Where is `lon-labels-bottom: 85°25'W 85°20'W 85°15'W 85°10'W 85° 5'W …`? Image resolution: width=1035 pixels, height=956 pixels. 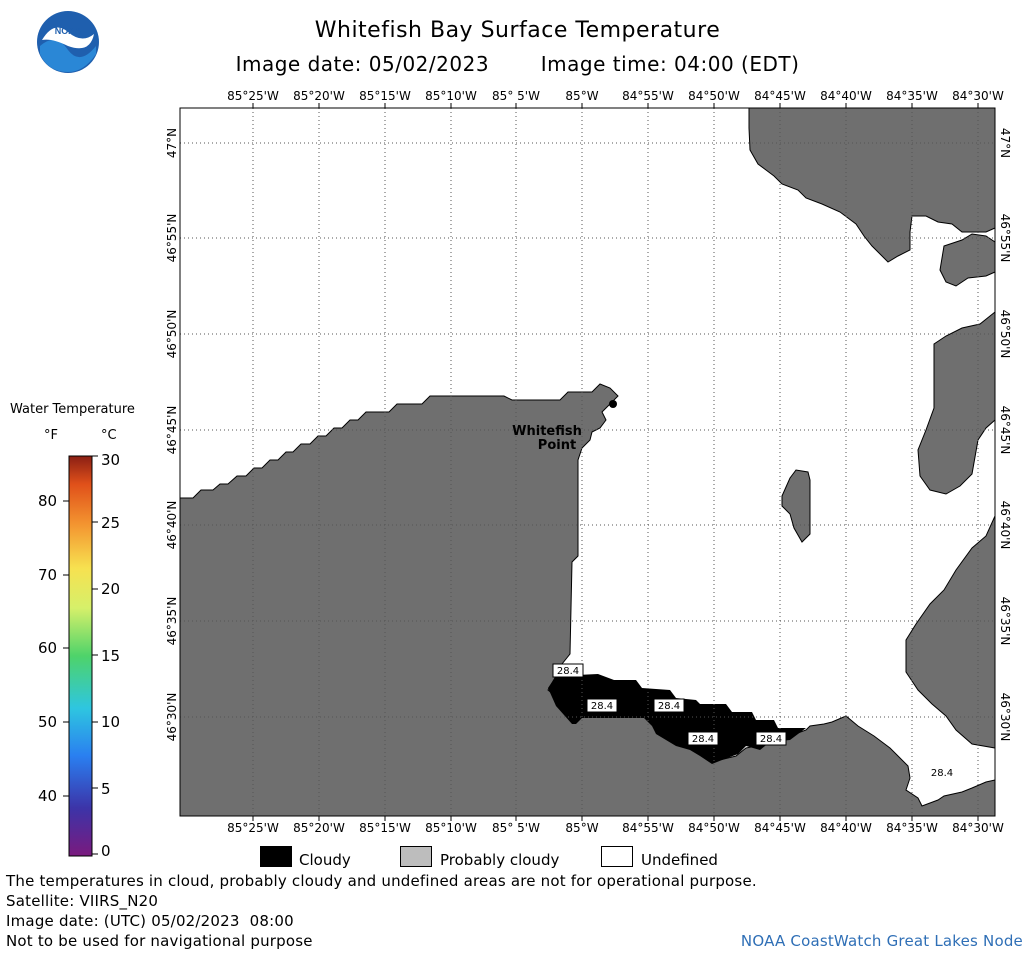 lon-labels-bottom: 85°25'W 85°20'W 85°15'W 85°10'W 85° 5'W … is located at coordinates (615, 828).